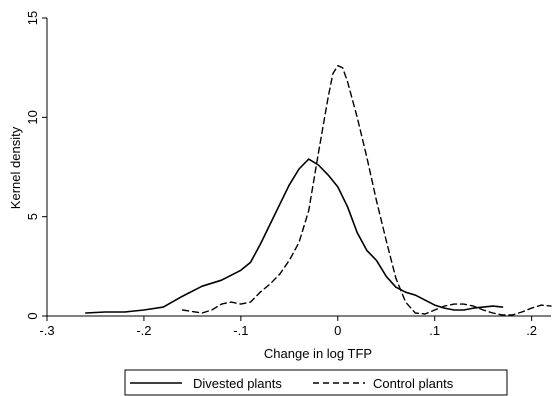  What do you see at coordinates (337, 330) in the screenshot?
I see `x-tick-label: 0` at bounding box center [337, 330].